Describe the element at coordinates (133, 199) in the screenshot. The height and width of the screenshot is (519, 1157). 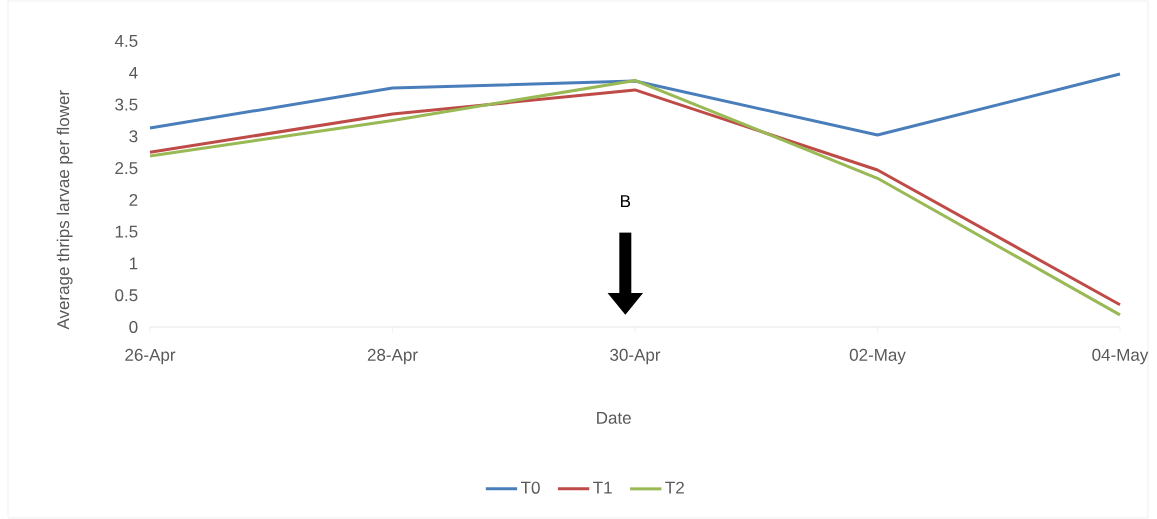
I see `y-tick-label: 2` at that location.